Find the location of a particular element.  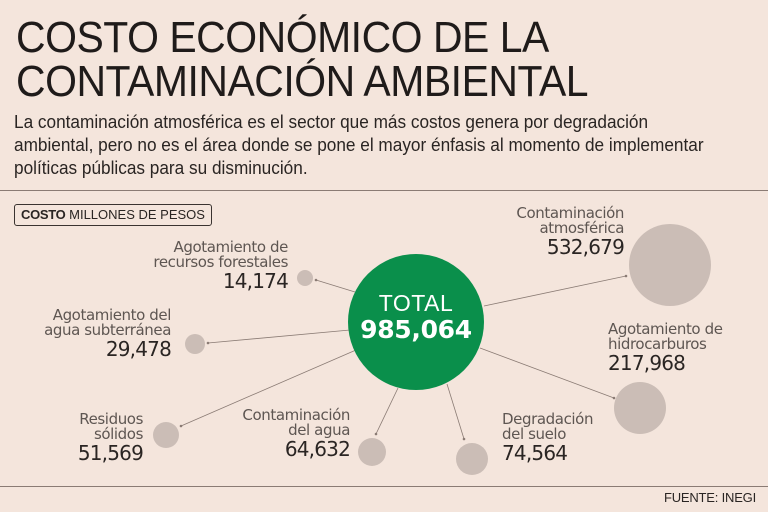

label-hidrocarburos: Agotamiento de hidrocarburos 217,968 is located at coordinates (665, 347).